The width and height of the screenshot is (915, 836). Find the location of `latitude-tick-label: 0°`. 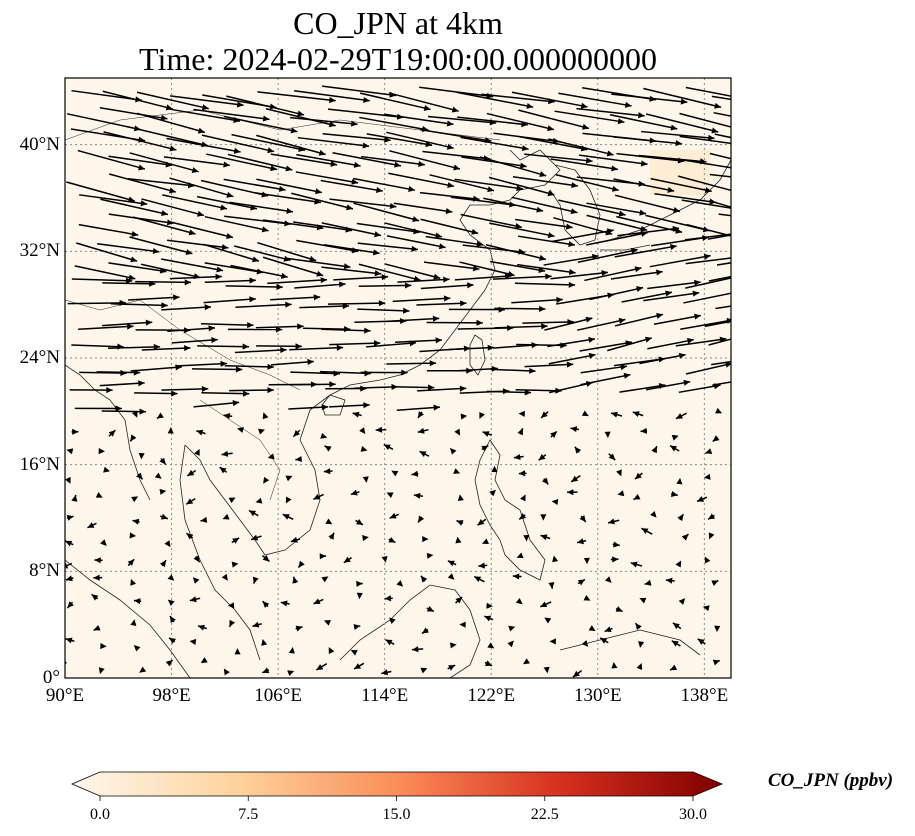

latitude-tick-label: 0° is located at coordinates (51, 677).